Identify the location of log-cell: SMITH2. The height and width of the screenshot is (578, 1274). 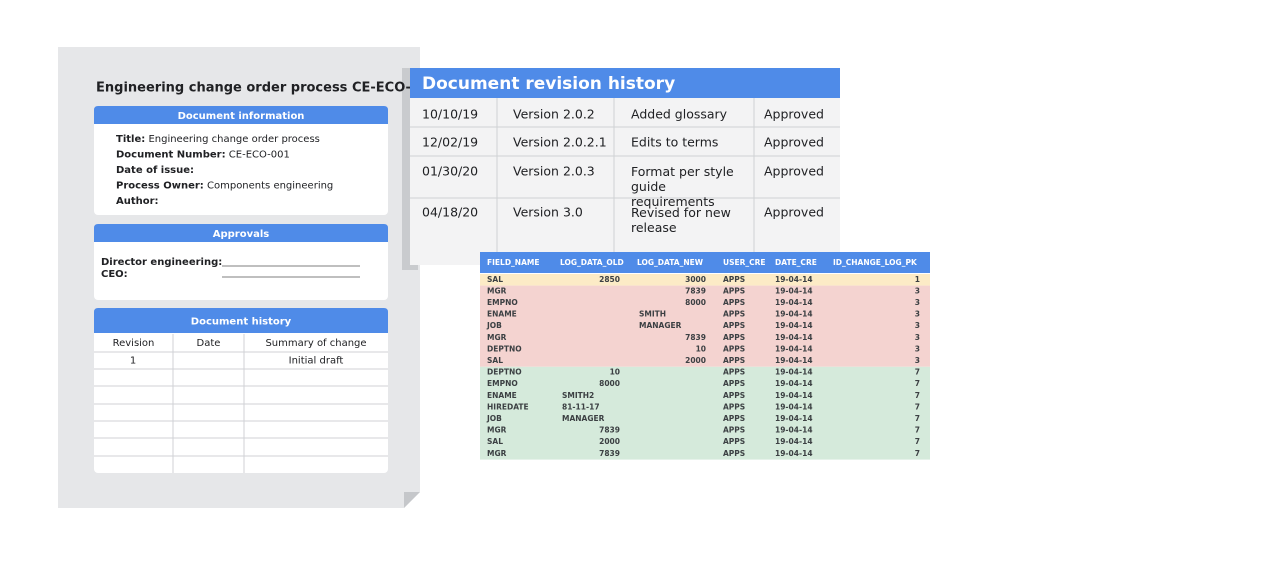
(578, 395).